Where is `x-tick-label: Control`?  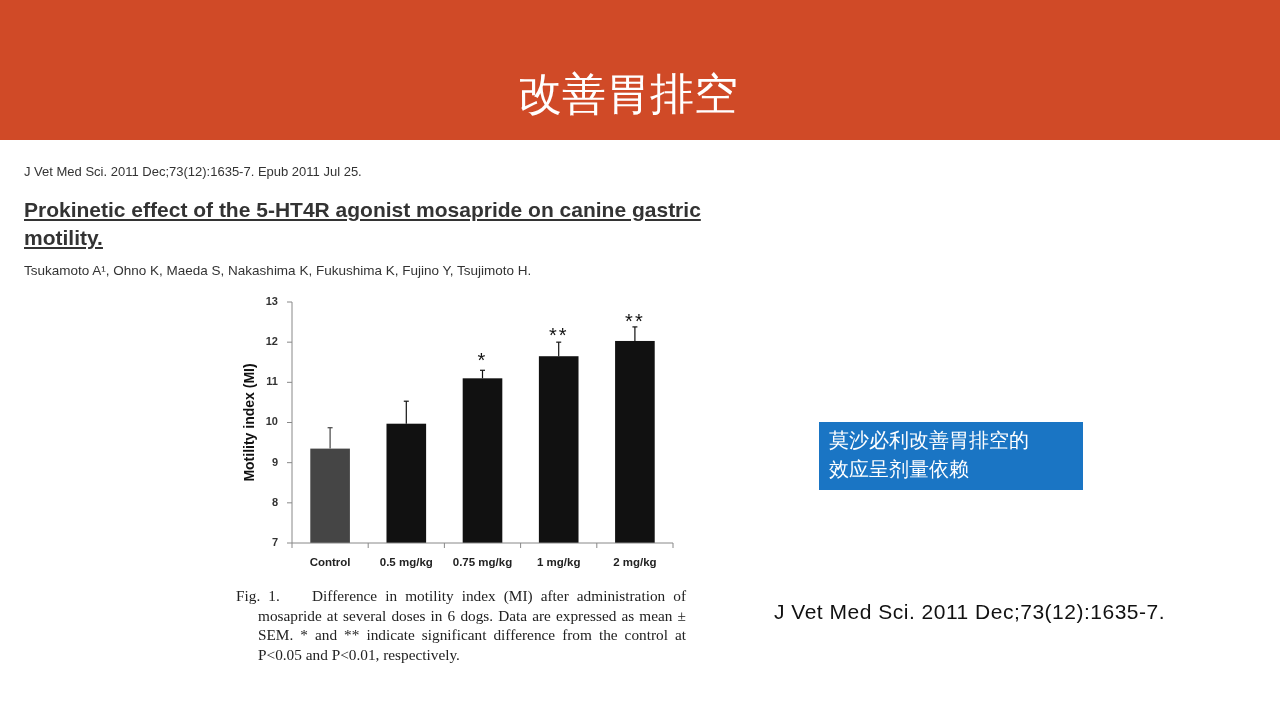
x-tick-label: Control is located at coordinates (330, 562).